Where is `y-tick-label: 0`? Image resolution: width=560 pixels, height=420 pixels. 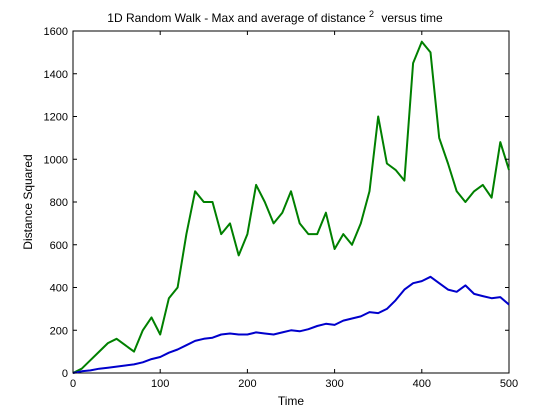 y-tick-label: 0 is located at coordinates (65, 374).